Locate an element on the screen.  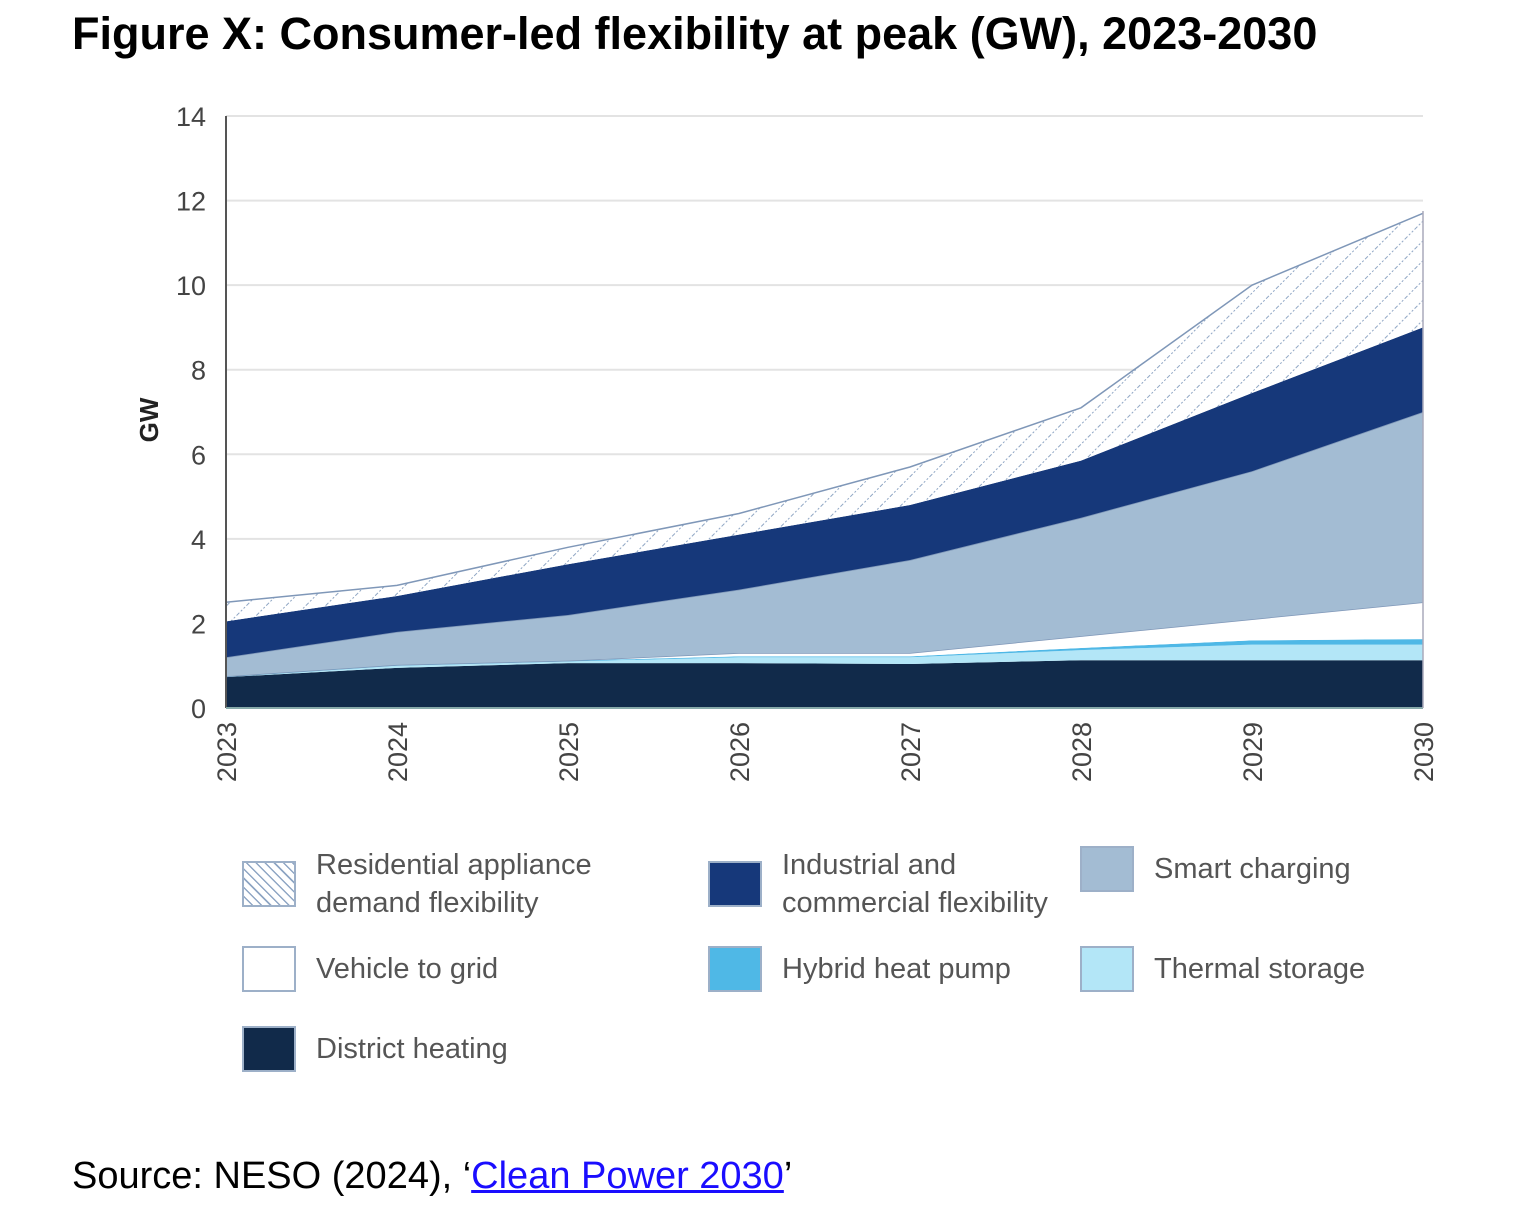
legend-label-line: Smart charging is located at coordinates (1252, 869).